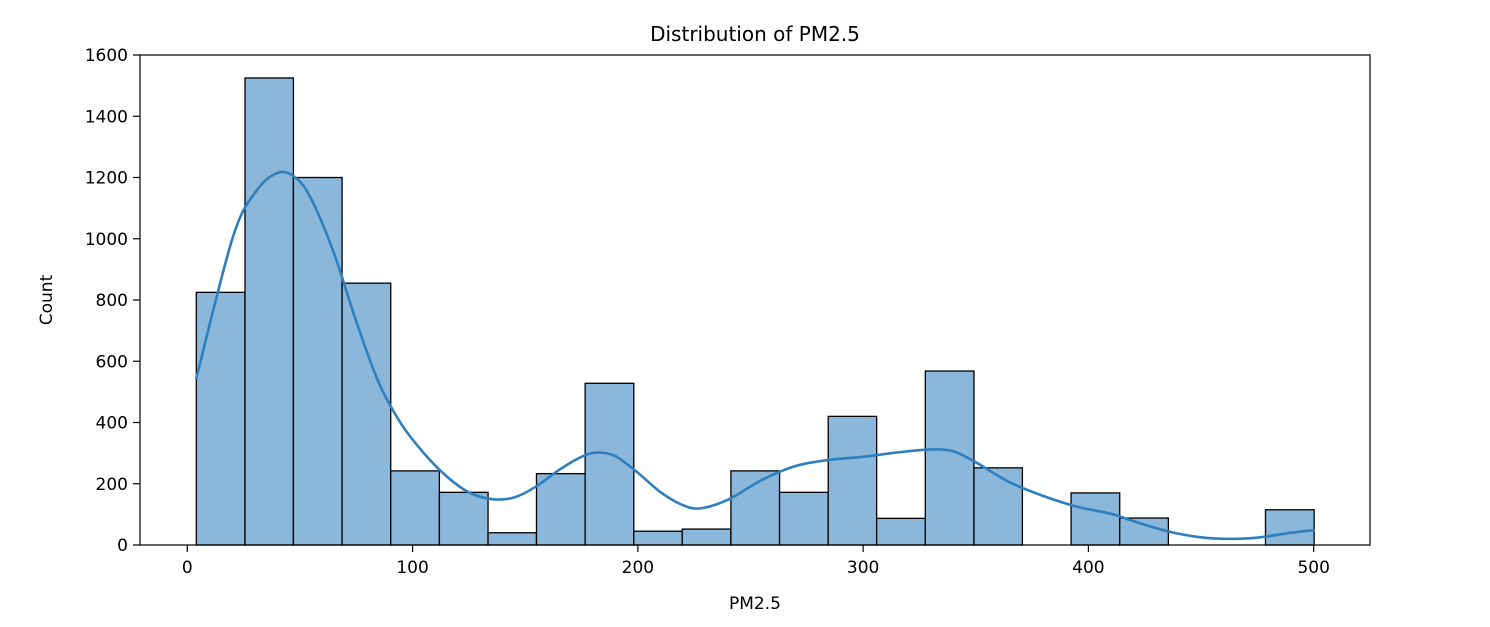 The width and height of the screenshot is (1490, 627). What do you see at coordinates (106, 56) in the screenshot?
I see `y-tick-label: 1600` at bounding box center [106, 56].